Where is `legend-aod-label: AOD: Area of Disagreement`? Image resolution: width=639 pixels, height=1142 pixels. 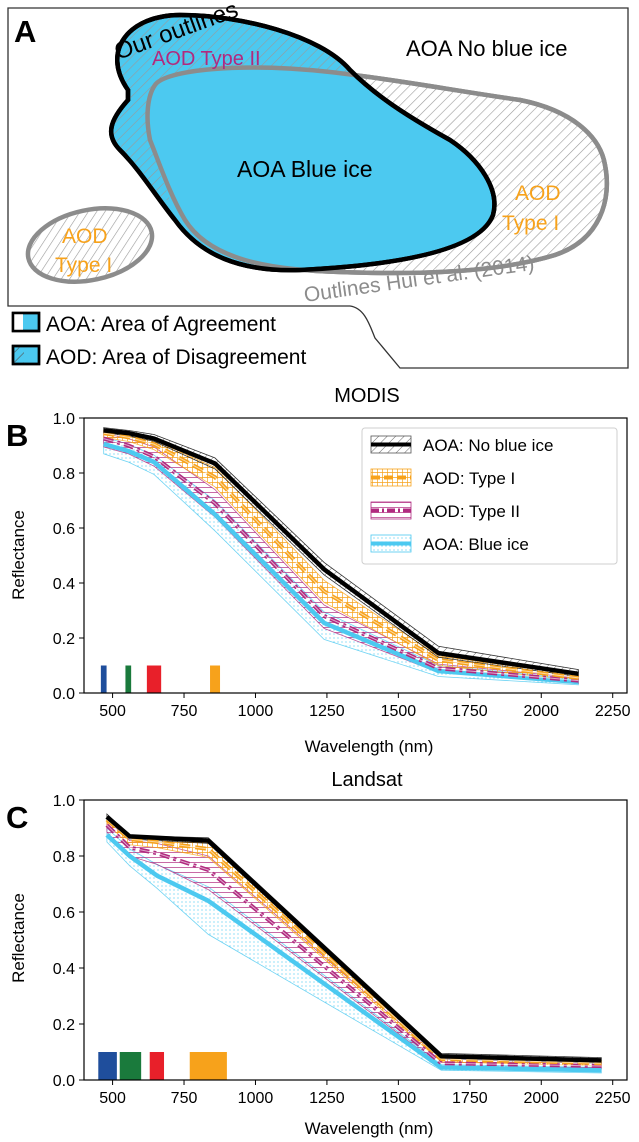 legend-aod-label: AOD: Area of Disagreement is located at coordinates (176, 357).